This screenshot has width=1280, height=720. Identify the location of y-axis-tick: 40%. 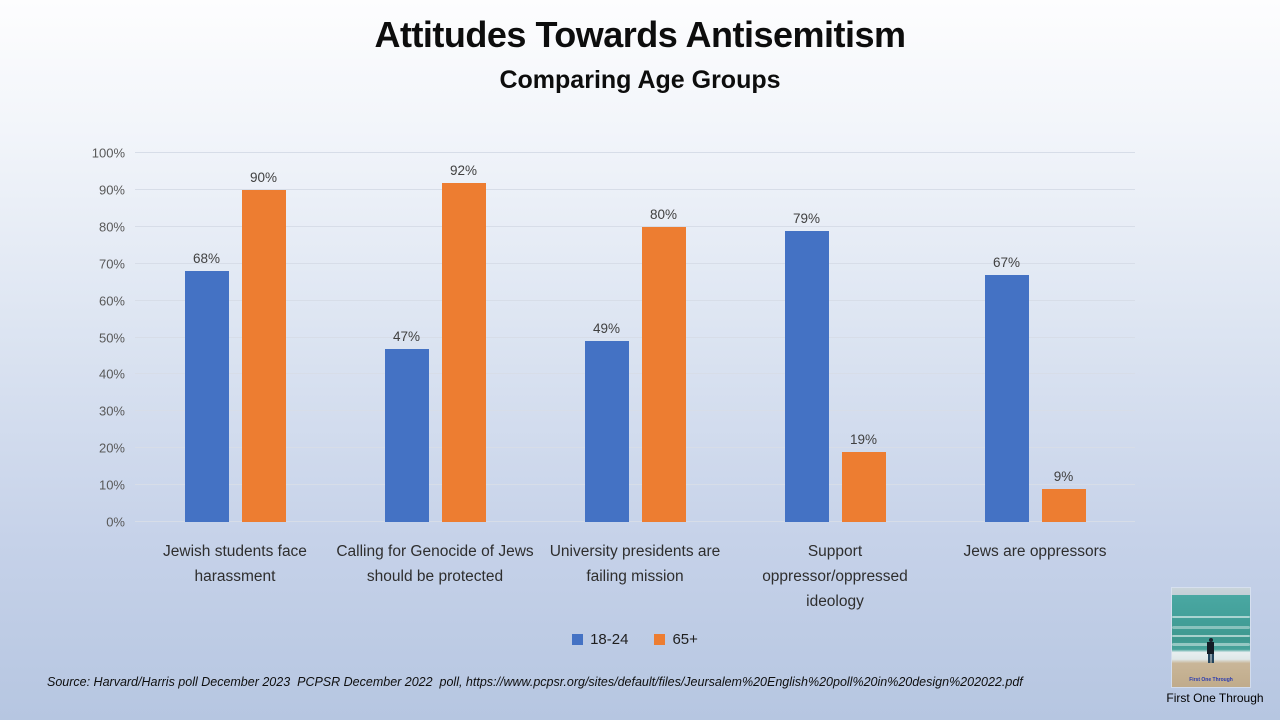
(111, 374).